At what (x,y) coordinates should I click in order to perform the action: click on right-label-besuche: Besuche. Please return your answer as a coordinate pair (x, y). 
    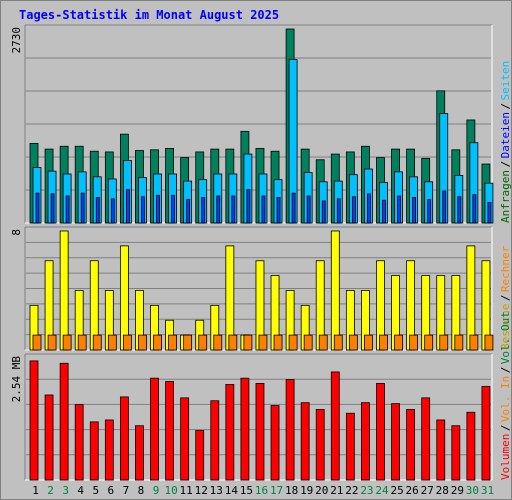
    Looking at the image, I should click on (505, 327).